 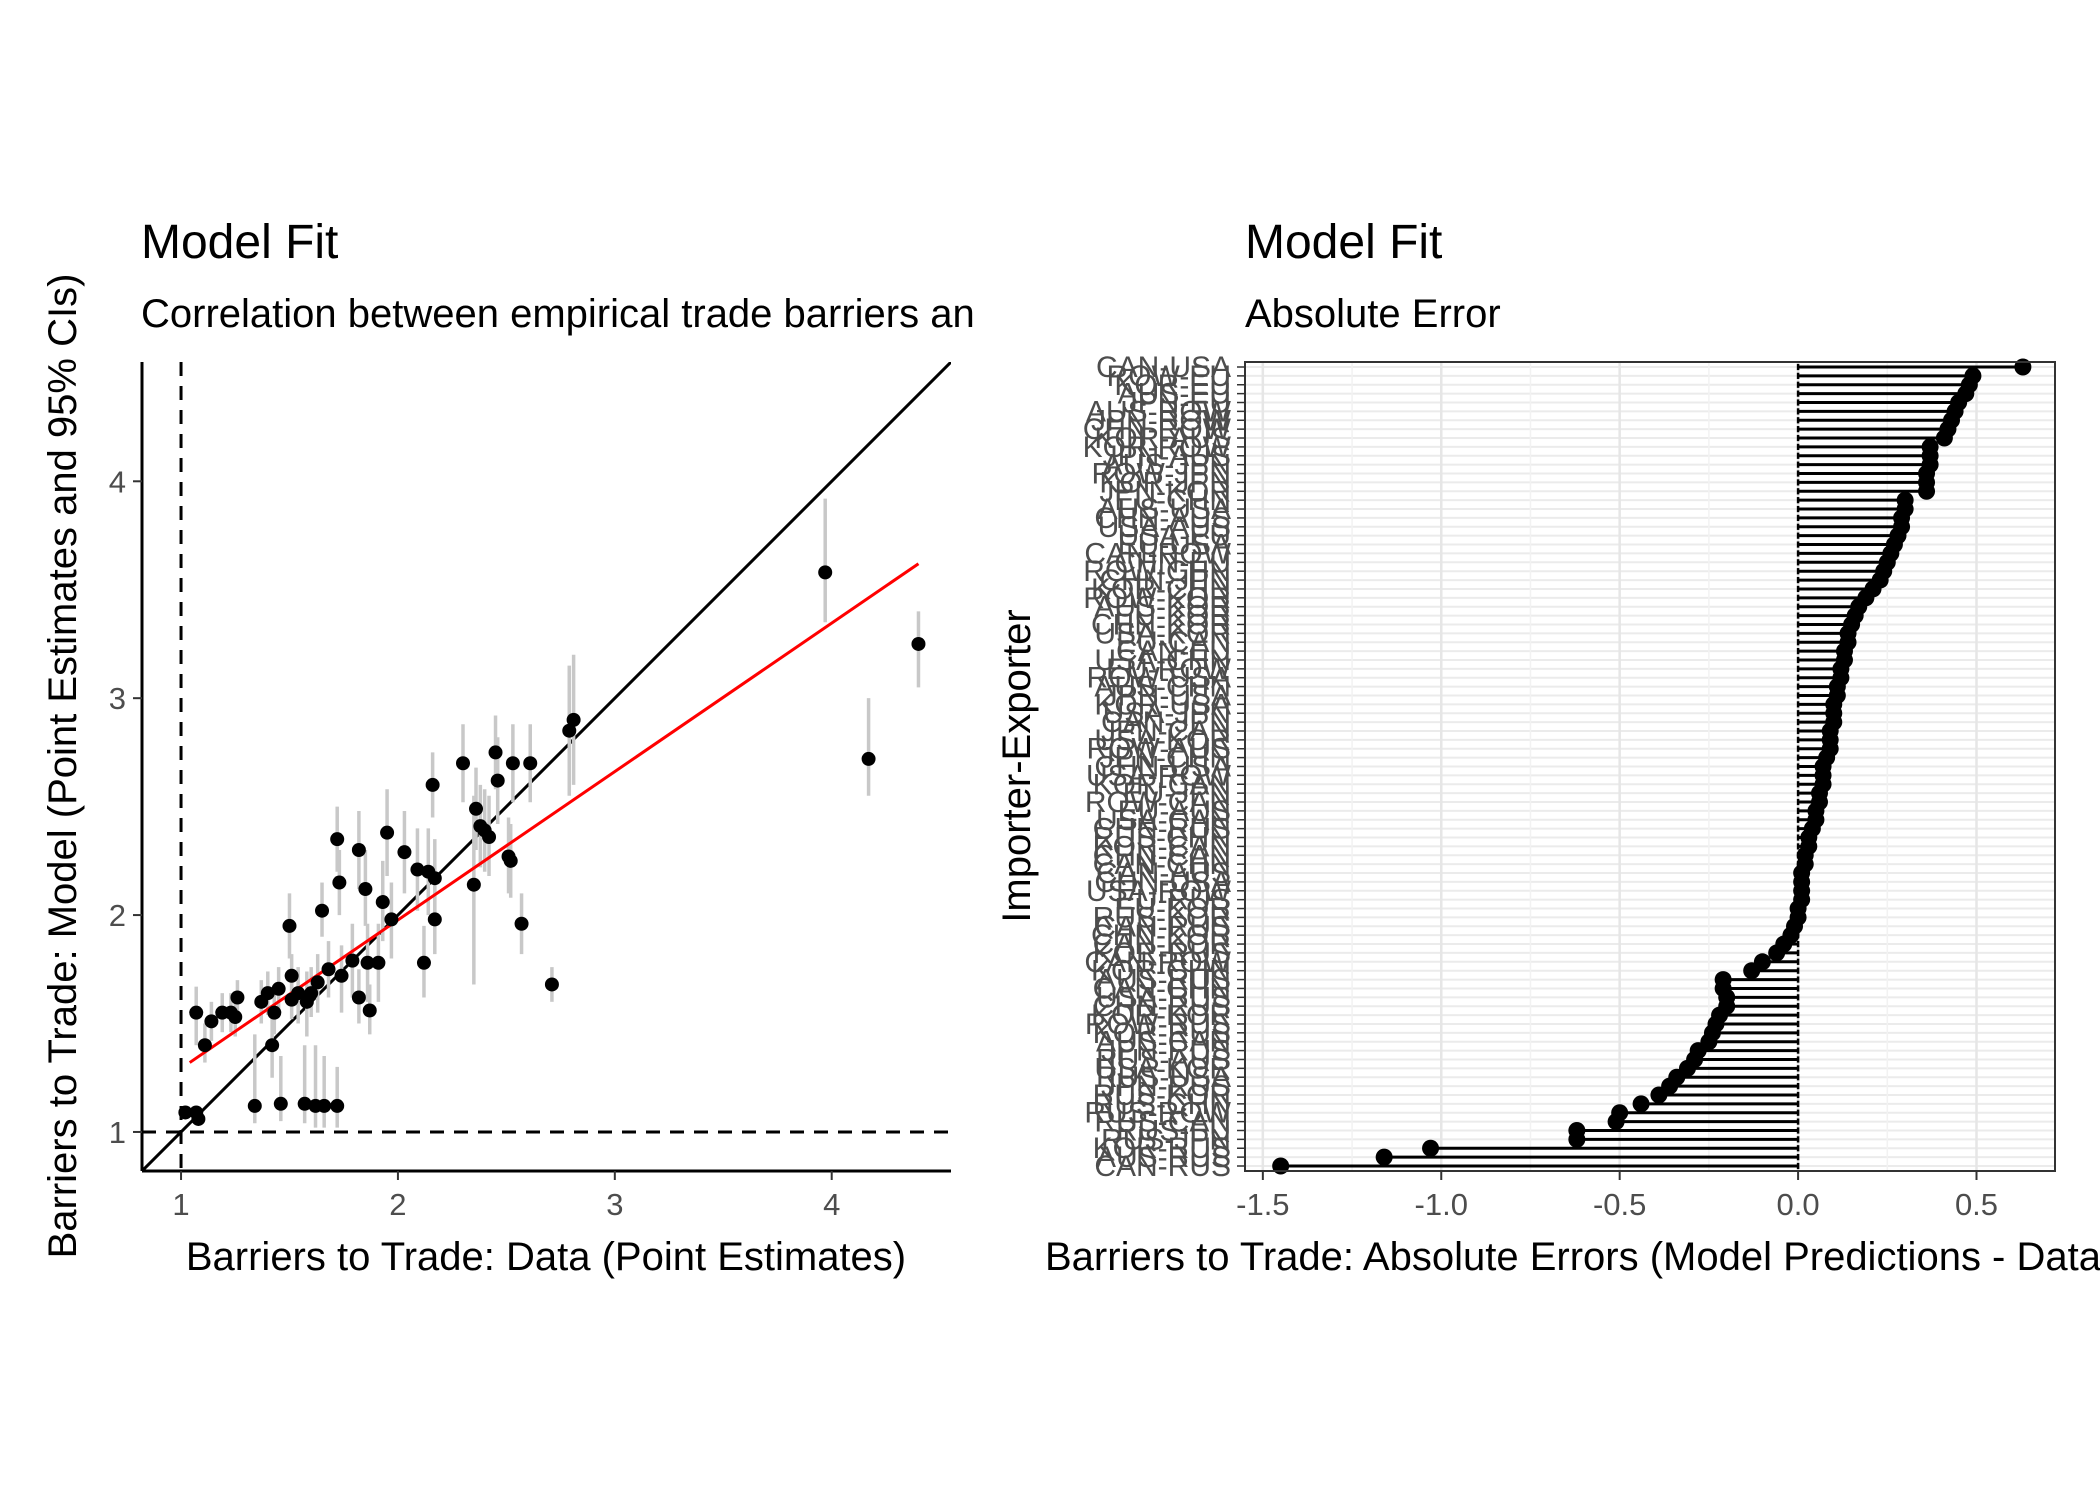 What do you see at coordinates (1174, 536) in the screenshot?
I see `y-tick-label: USA-EU` at bounding box center [1174, 536].